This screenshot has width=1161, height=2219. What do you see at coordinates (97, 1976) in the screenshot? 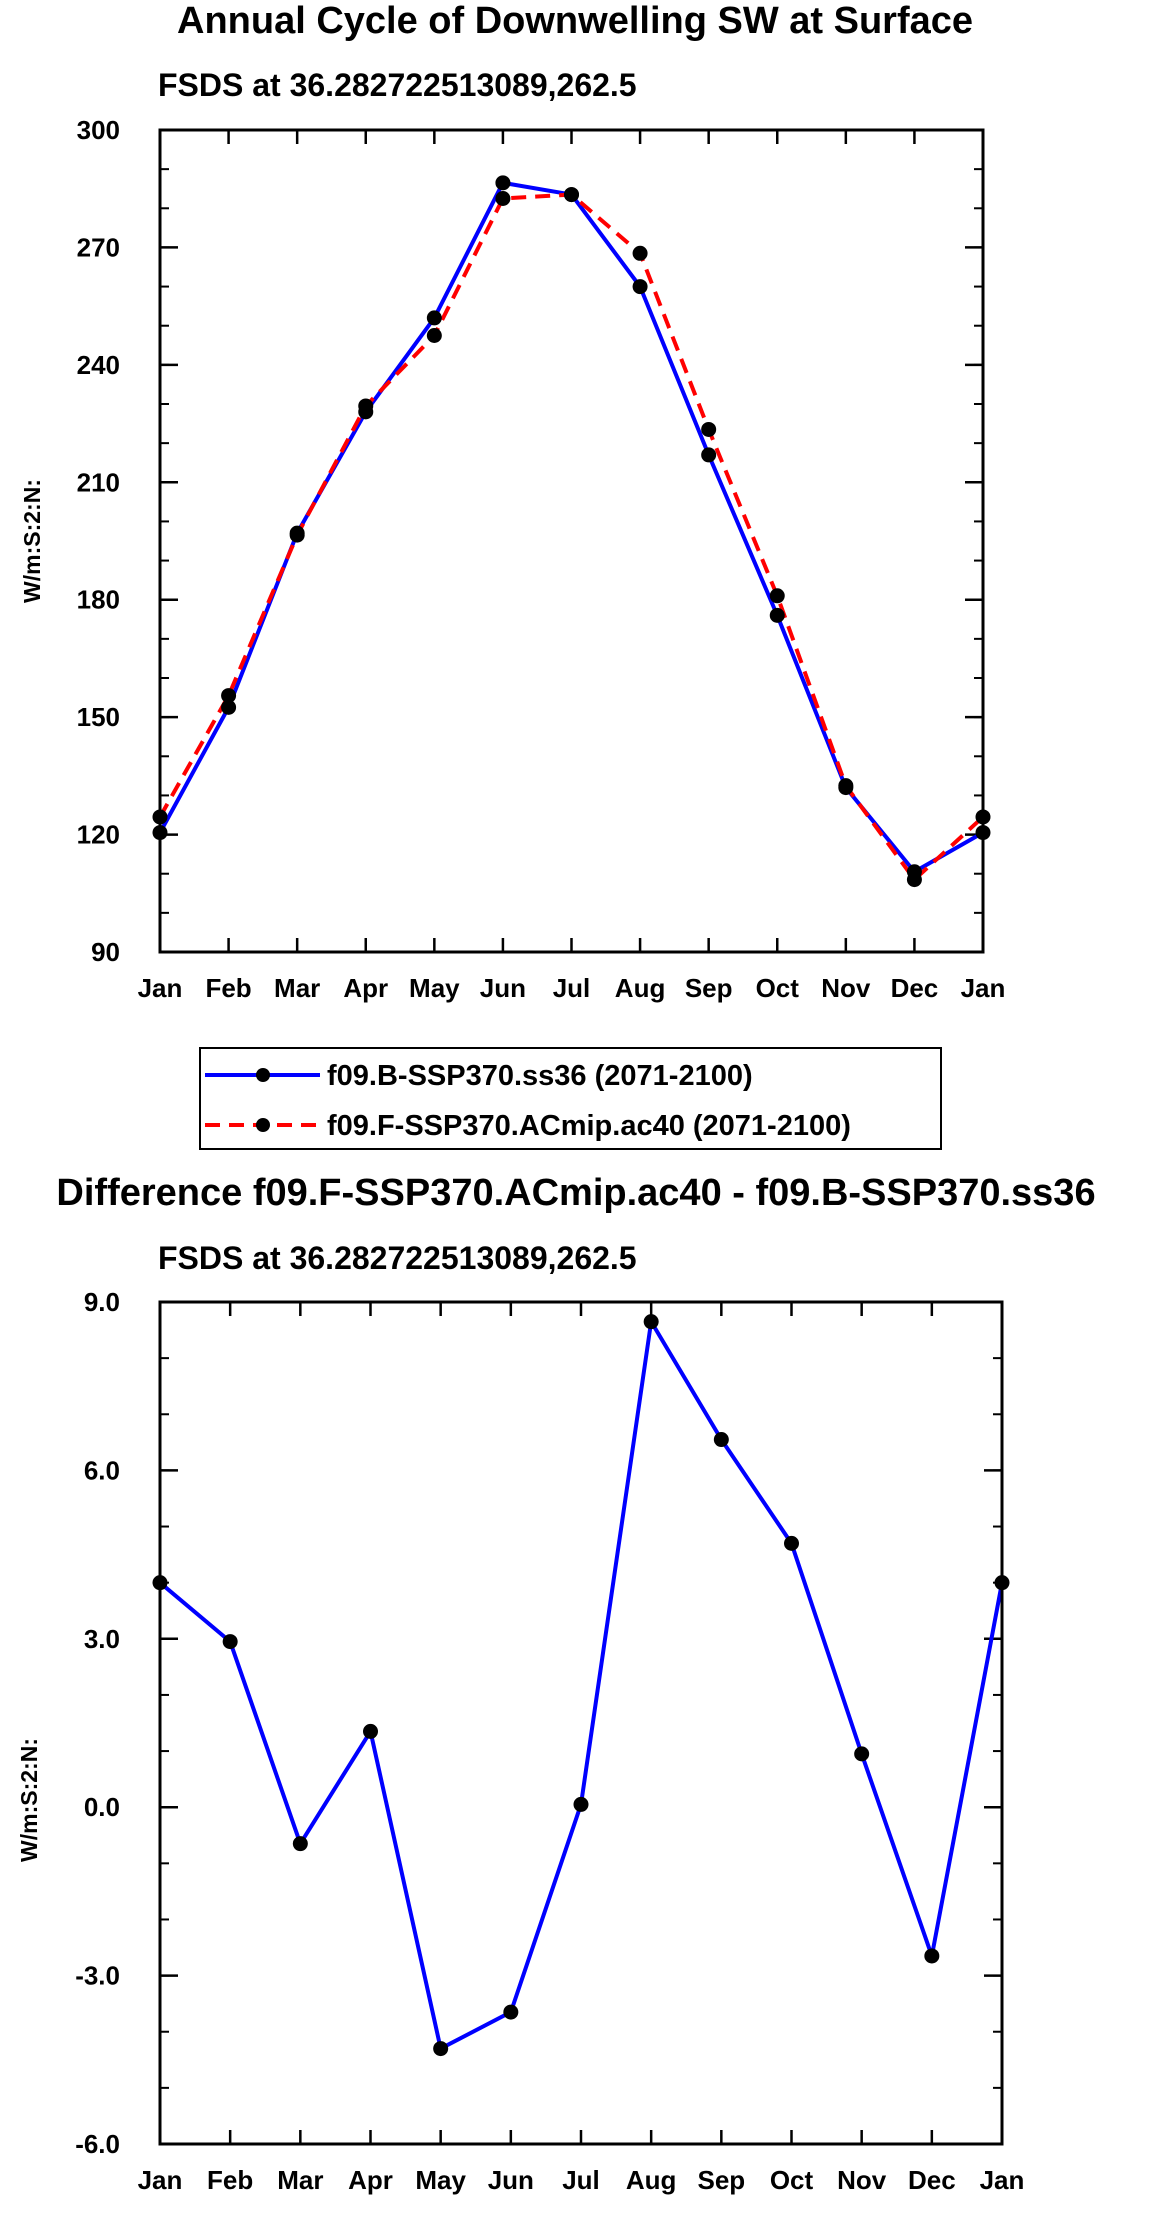
I see `y-tick-label: -3.0` at bounding box center [97, 1976].